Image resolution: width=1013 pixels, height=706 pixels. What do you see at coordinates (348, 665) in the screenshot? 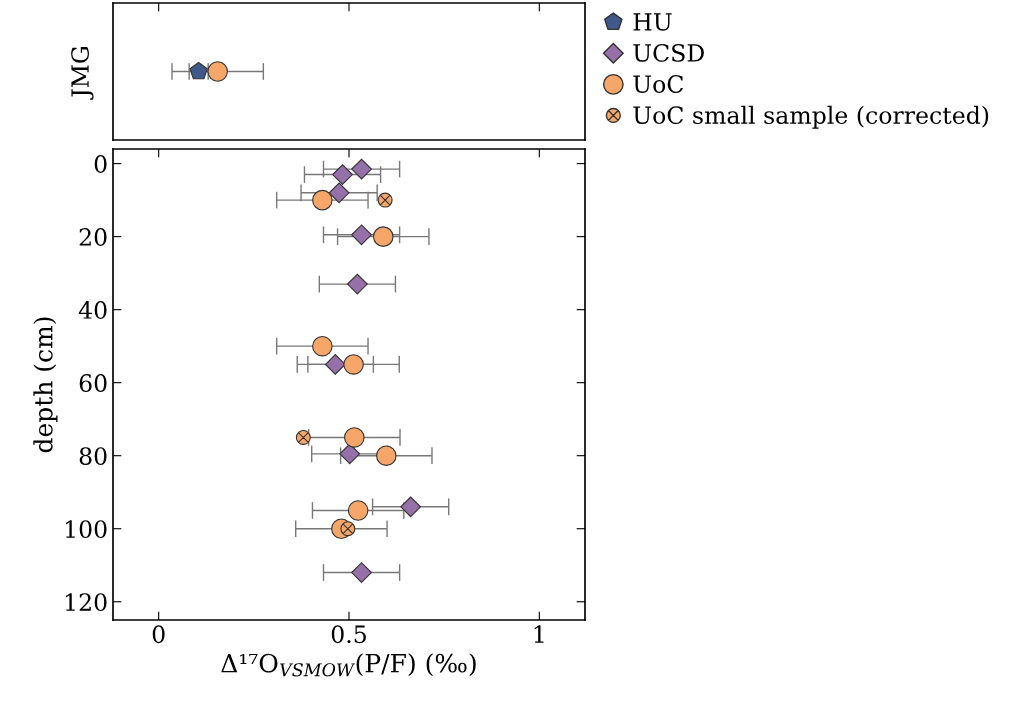
I see `x-axis-title: Δ¹⁷O$_{VSMOW}$(P/F) (‰)` at bounding box center [348, 665].